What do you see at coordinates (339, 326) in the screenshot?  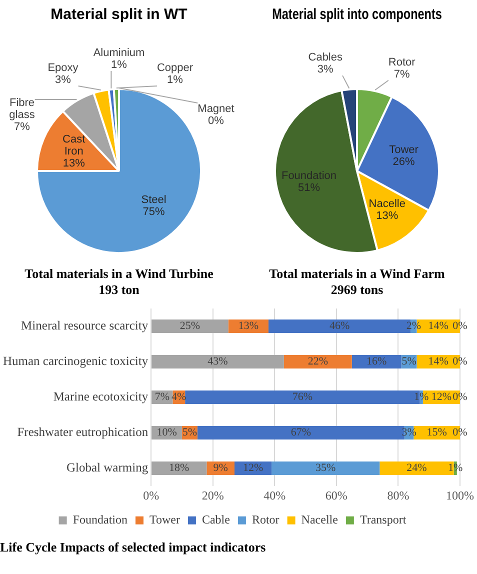 I see `data-label: 46%` at bounding box center [339, 326].